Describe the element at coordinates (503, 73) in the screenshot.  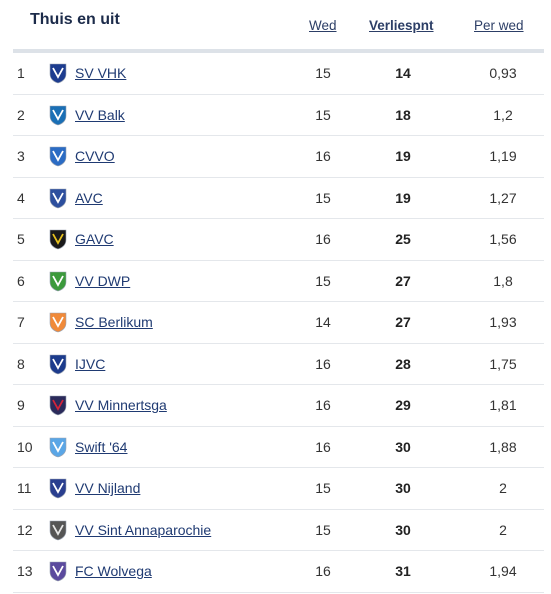
I see `per-match-cell: 0,93` at that location.